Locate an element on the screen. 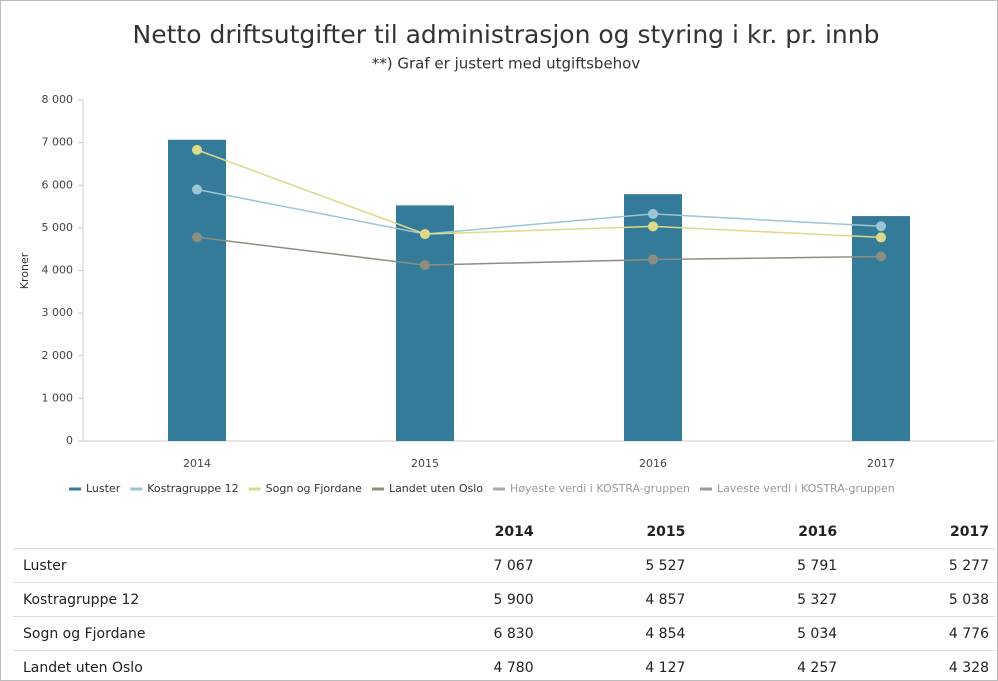 The height and width of the screenshot is (681, 998). x-tick-label: 2015 is located at coordinates (425, 463).